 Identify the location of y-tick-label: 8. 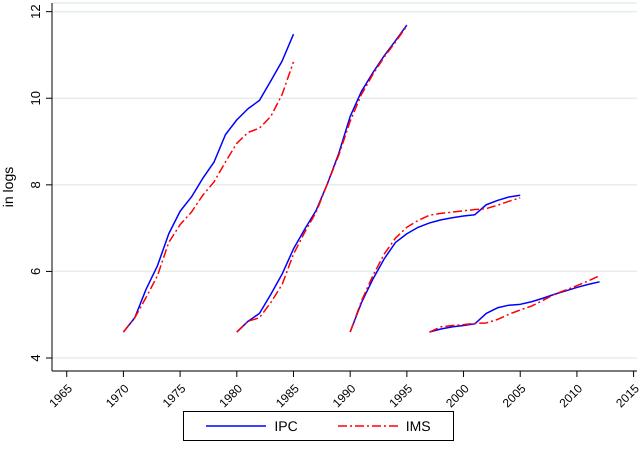
(35, 184).